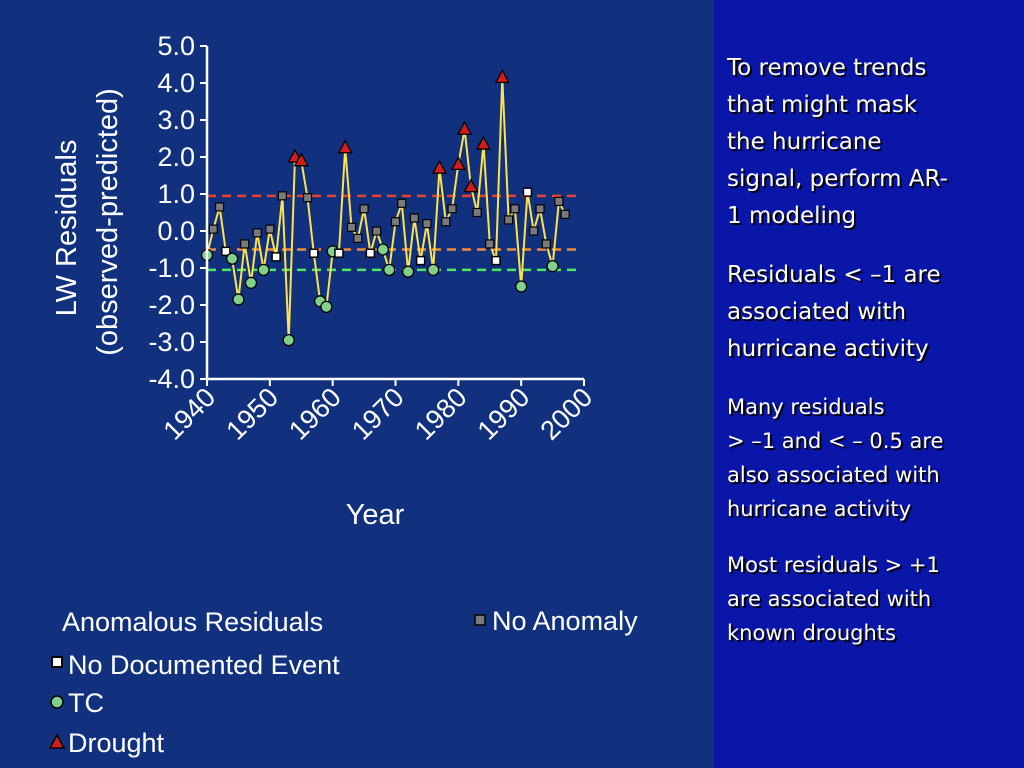 The width and height of the screenshot is (1024, 768). Describe the element at coordinates (792, 216) in the screenshot. I see `note-line: 1 modeling` at that location.